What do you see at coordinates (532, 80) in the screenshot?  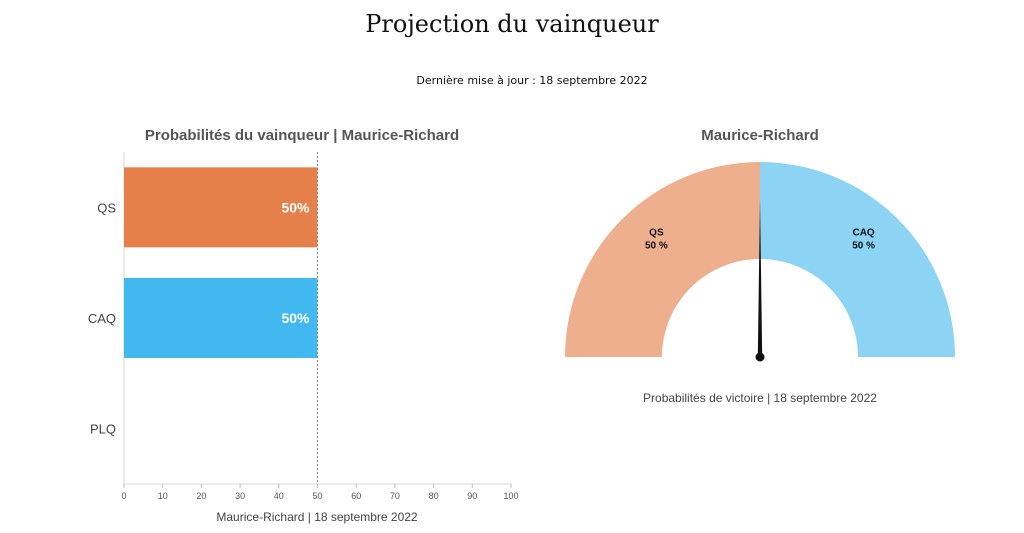 I see `last-updated-text: Dernière mise à jour : 18 septembre 2022` at bounding box center [532, 80].